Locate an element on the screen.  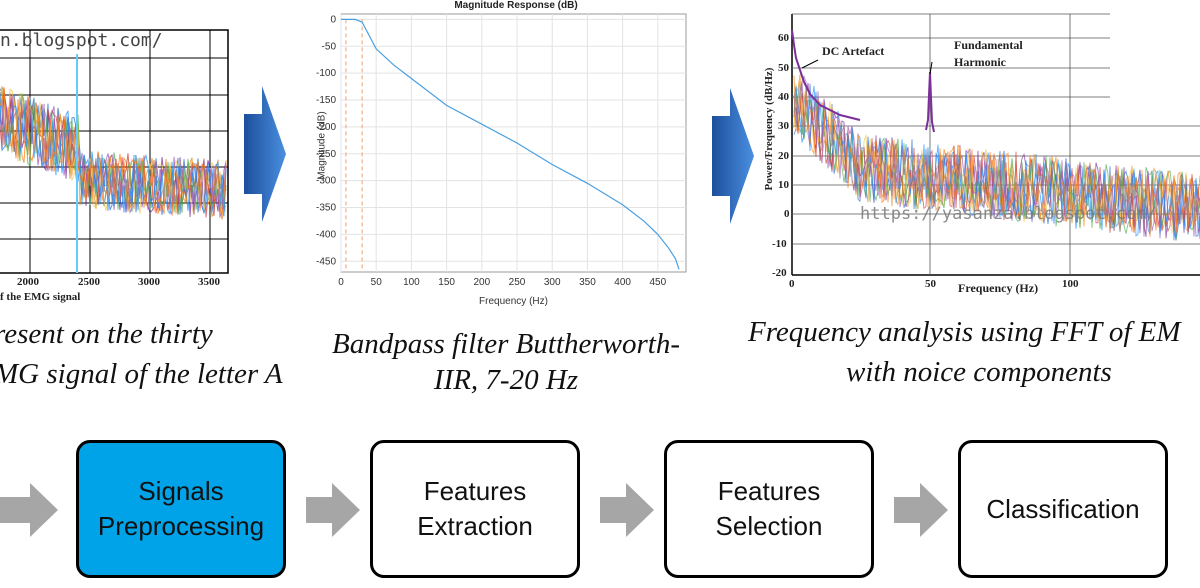
x-tick: 450 is located at coordinates (657, 282).